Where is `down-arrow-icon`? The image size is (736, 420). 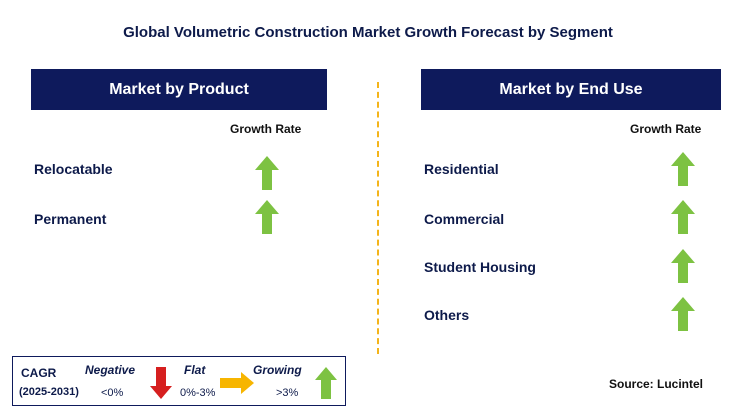 down-arrow-icon is located at coordinates (161, 383).